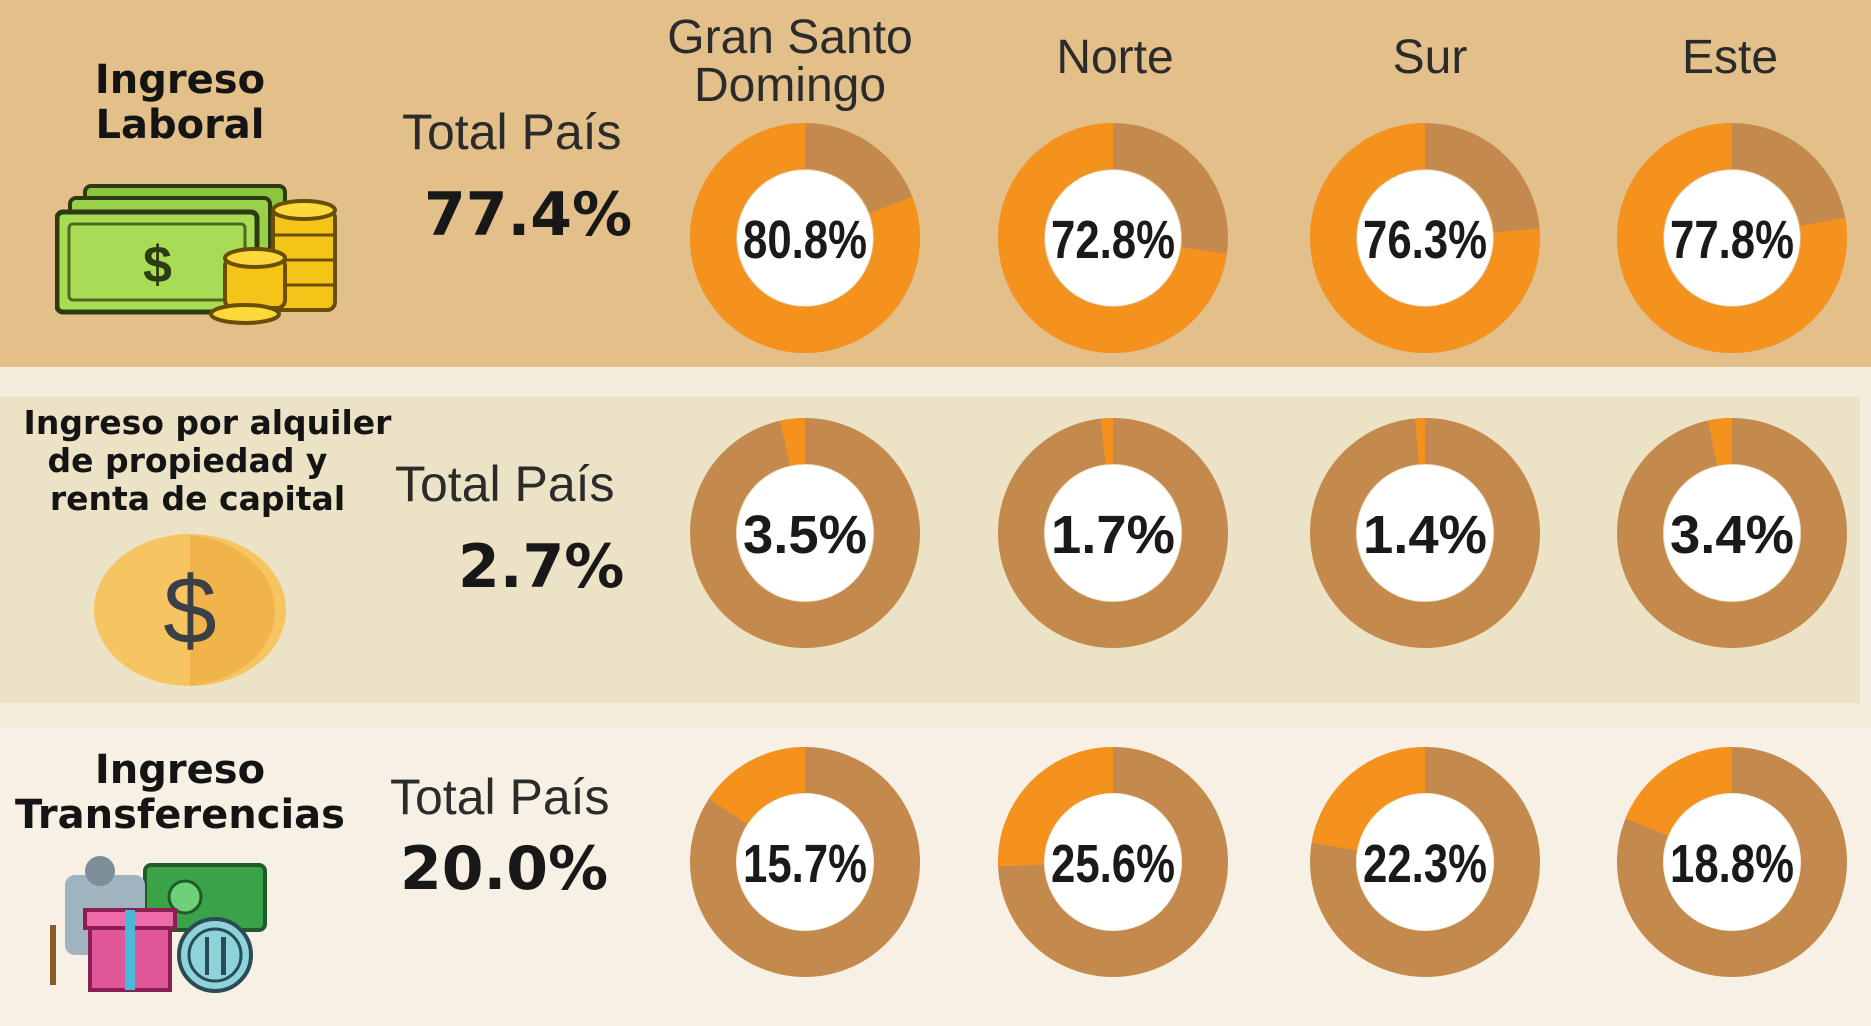 The image size is (1871, 1026). I want to click on category-title-line: Ingreso por alquiler, so click(207, 422).